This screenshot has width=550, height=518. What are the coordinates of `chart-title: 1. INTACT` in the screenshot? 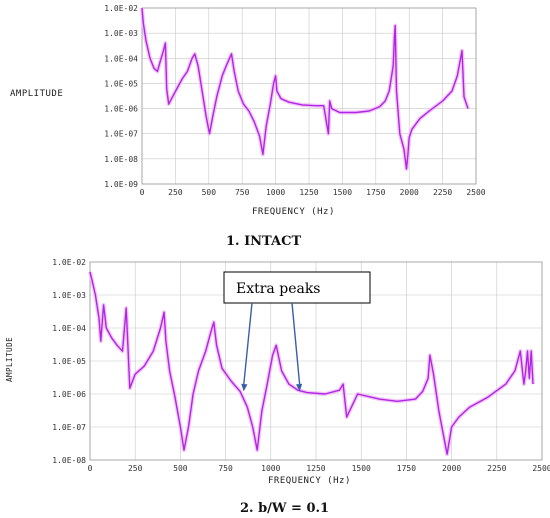 It's located at (263, 241).